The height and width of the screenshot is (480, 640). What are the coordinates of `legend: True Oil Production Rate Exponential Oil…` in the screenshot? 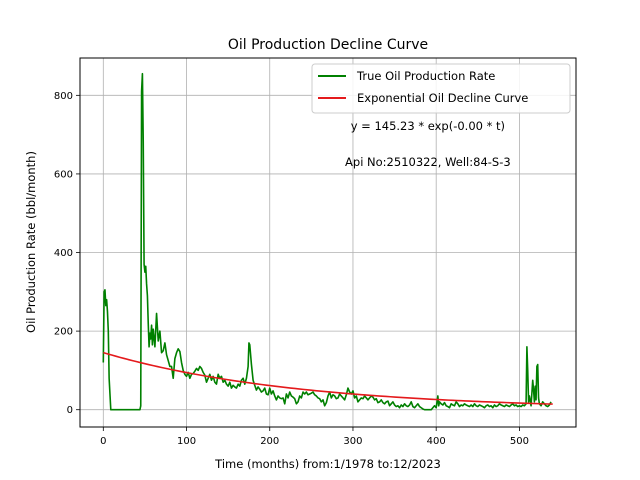 It's located at (441, 88).